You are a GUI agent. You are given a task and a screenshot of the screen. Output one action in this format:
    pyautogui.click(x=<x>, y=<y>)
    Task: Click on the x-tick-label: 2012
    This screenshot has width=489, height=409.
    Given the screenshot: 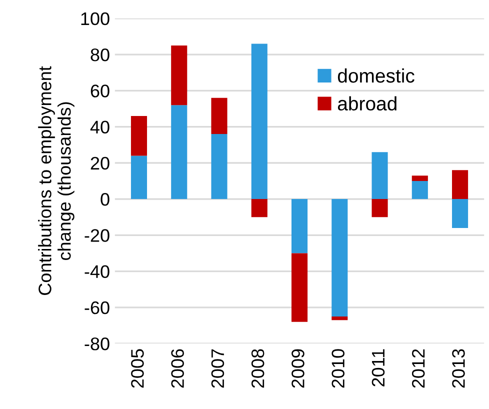 What is the action you would take?
    pyautogui.click(x=418, y=368)
    